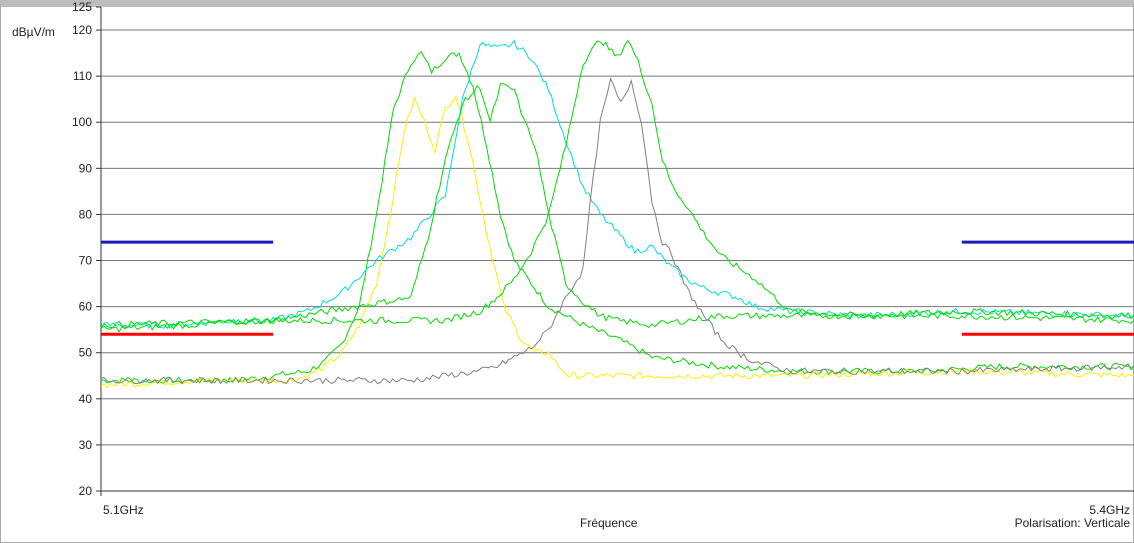 The width and height of the screenshot is (1134, 543). I want to click on y-tick-label: 50, so click(86, 353).